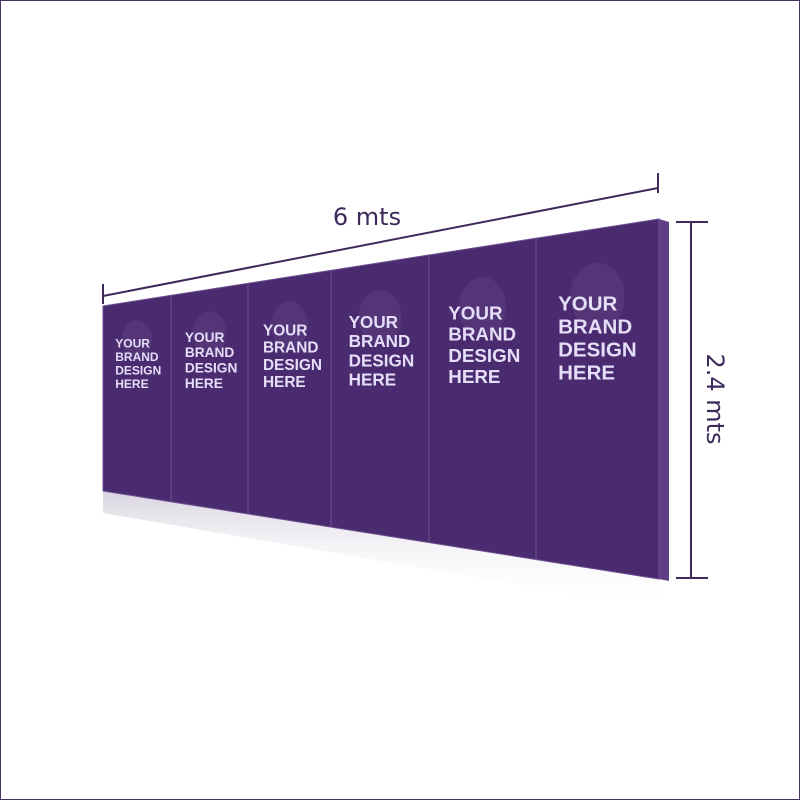 This screenshot has height=800, width=800. I want to click on height-label: 2.4 mts, so click(715, 398).